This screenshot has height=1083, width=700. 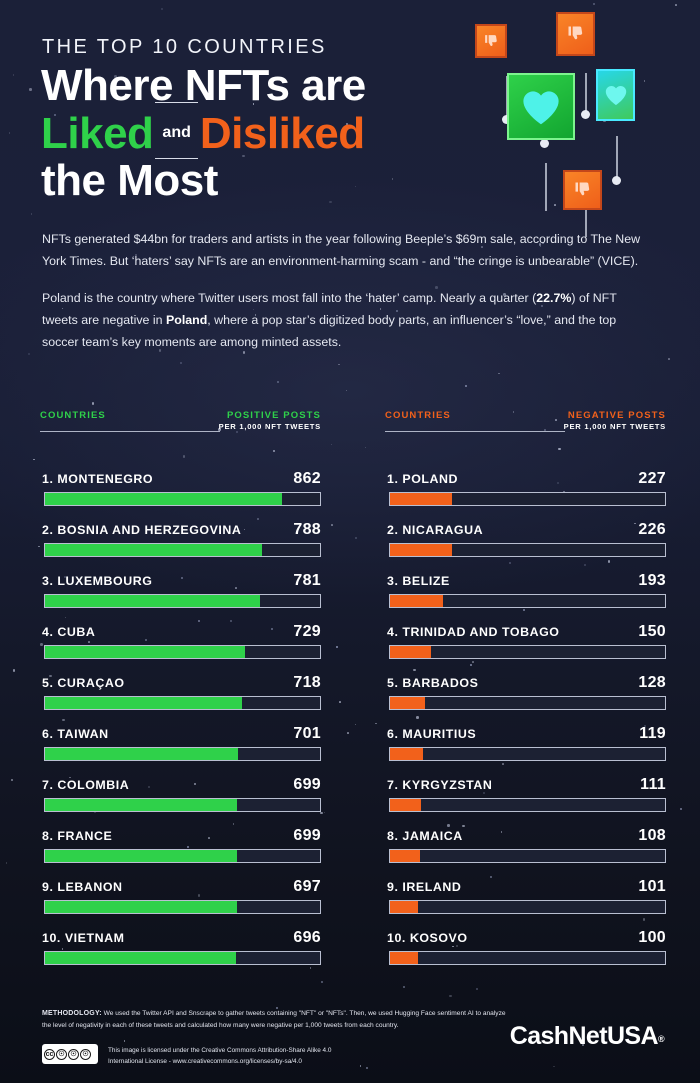 What do you see at coordinates (424, 887) in the screenshot?
I see `country-label: 9. IRELAND` at bounding box center [424, 887].